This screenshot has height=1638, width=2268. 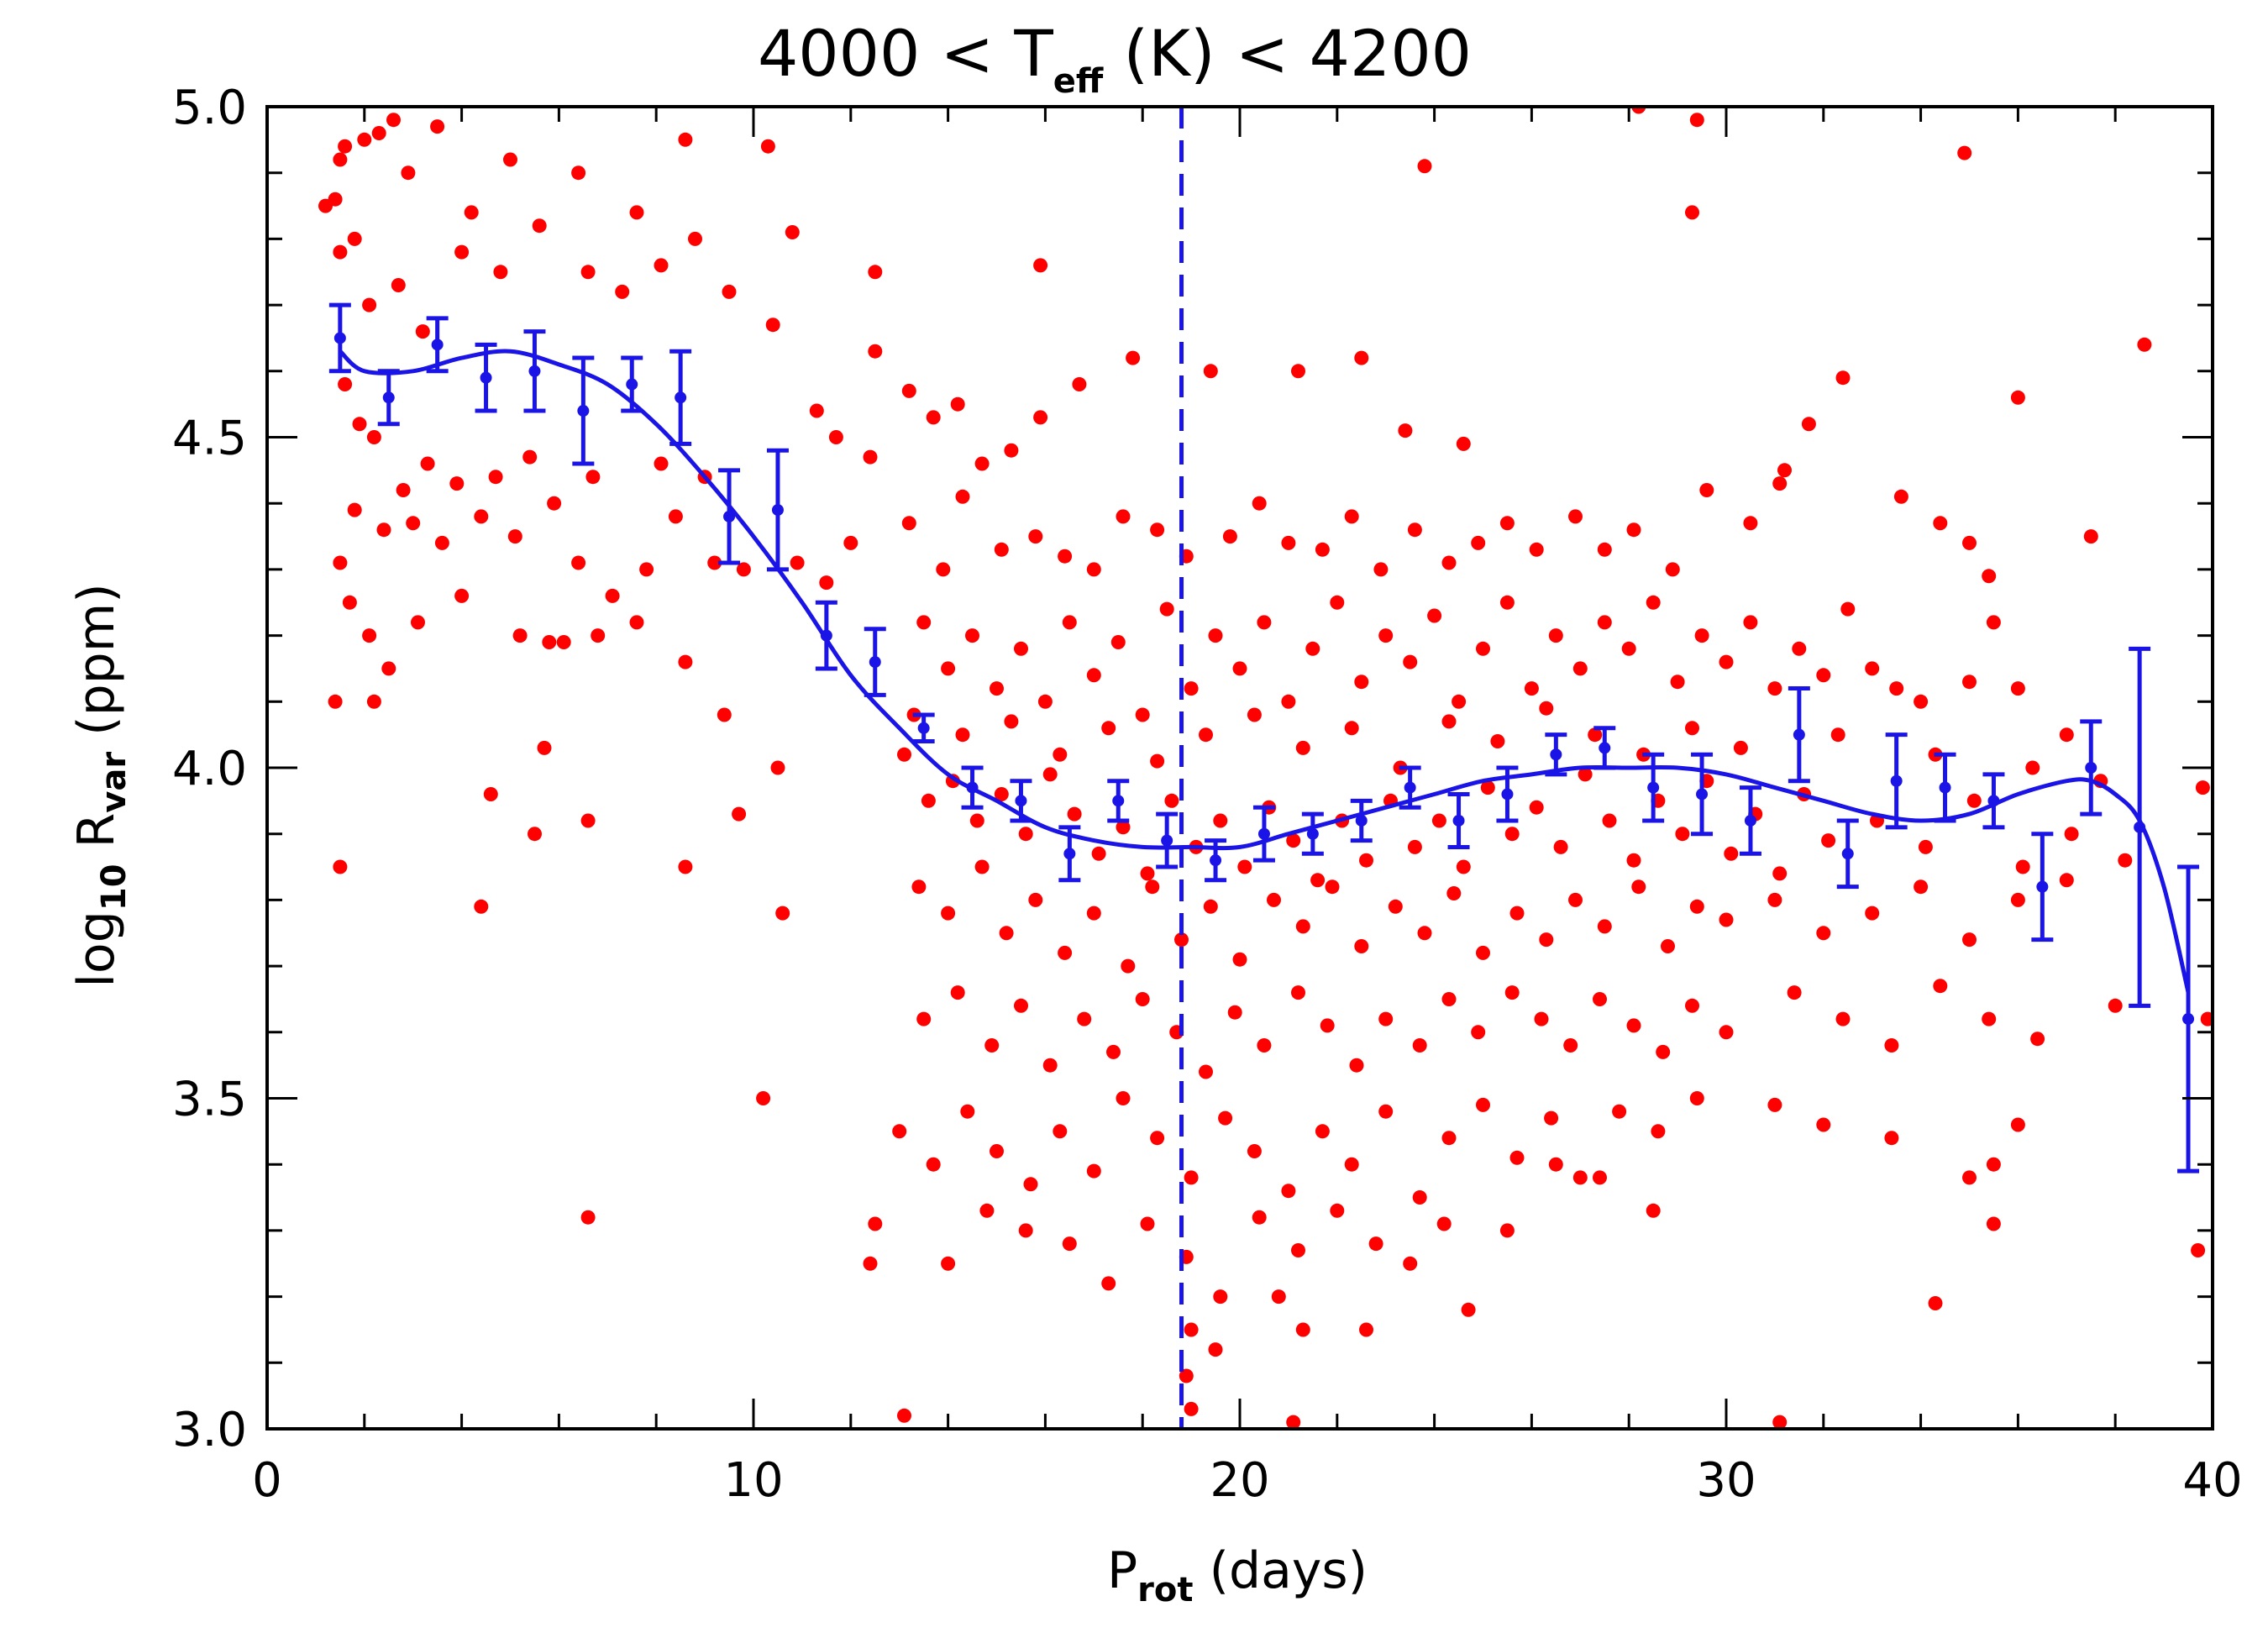 I want to click on y-tick-label: 3.5, so click(x=209, y=1100).